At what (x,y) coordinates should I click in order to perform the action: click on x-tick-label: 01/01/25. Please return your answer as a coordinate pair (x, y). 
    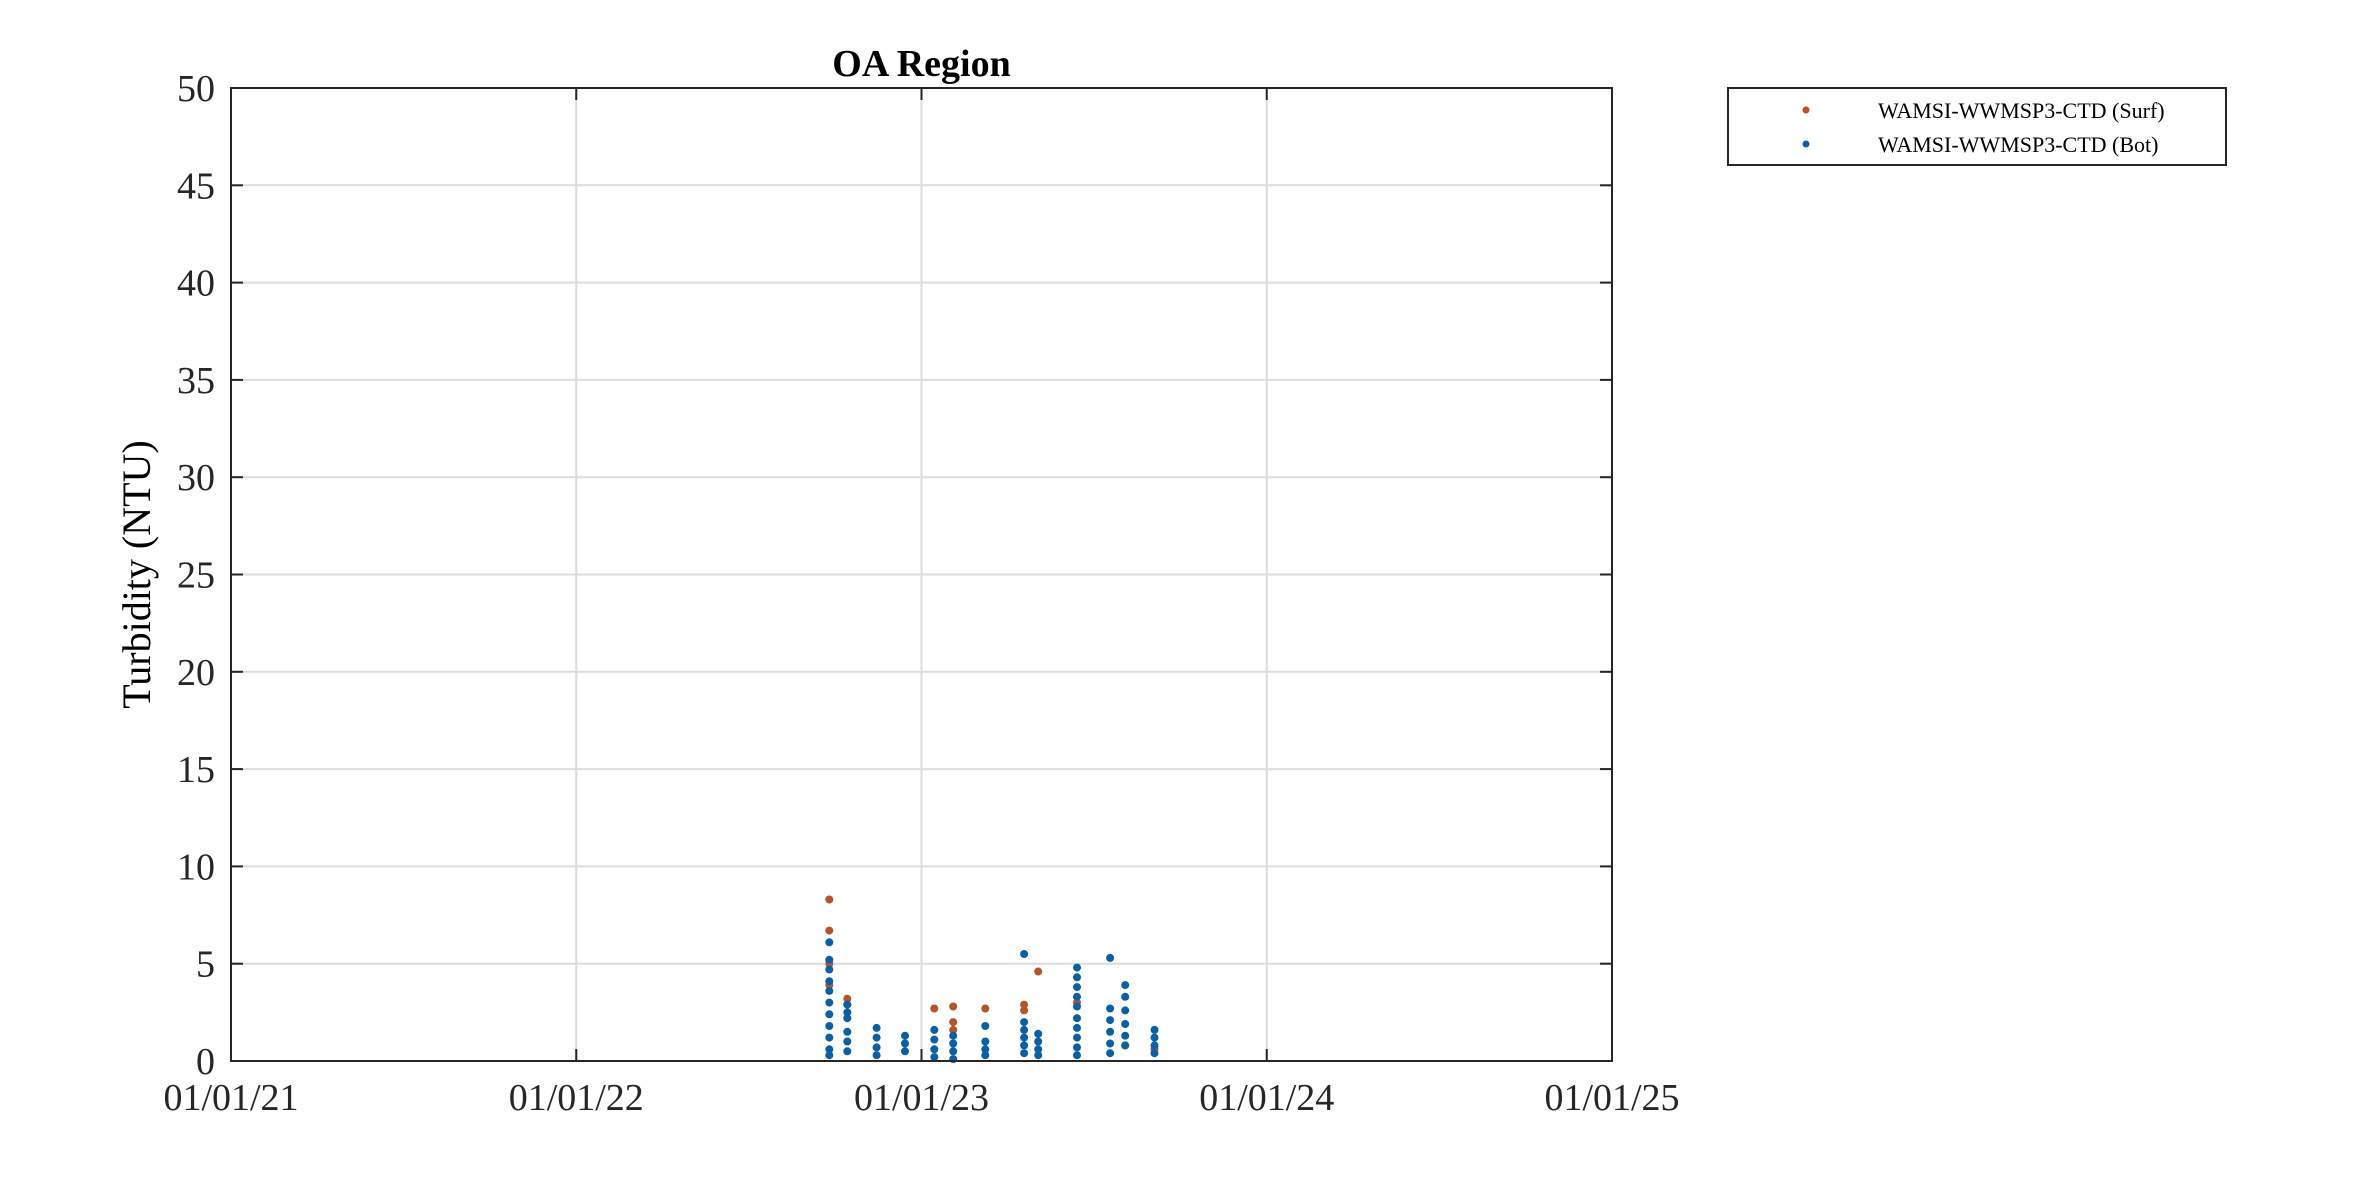
    Looking at the image, I should click on (1611, 1098).